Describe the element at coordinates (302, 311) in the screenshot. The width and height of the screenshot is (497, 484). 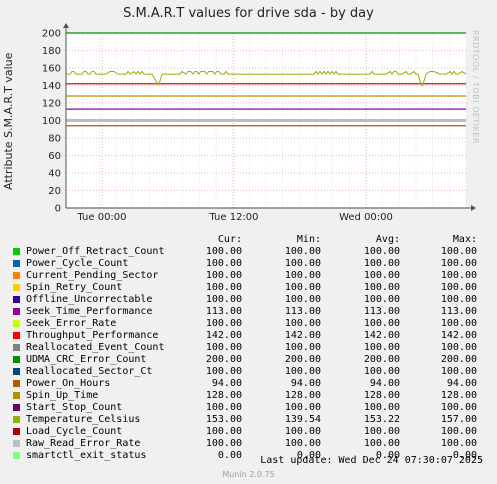
I see `legend-min-value: 113.00` at that location.